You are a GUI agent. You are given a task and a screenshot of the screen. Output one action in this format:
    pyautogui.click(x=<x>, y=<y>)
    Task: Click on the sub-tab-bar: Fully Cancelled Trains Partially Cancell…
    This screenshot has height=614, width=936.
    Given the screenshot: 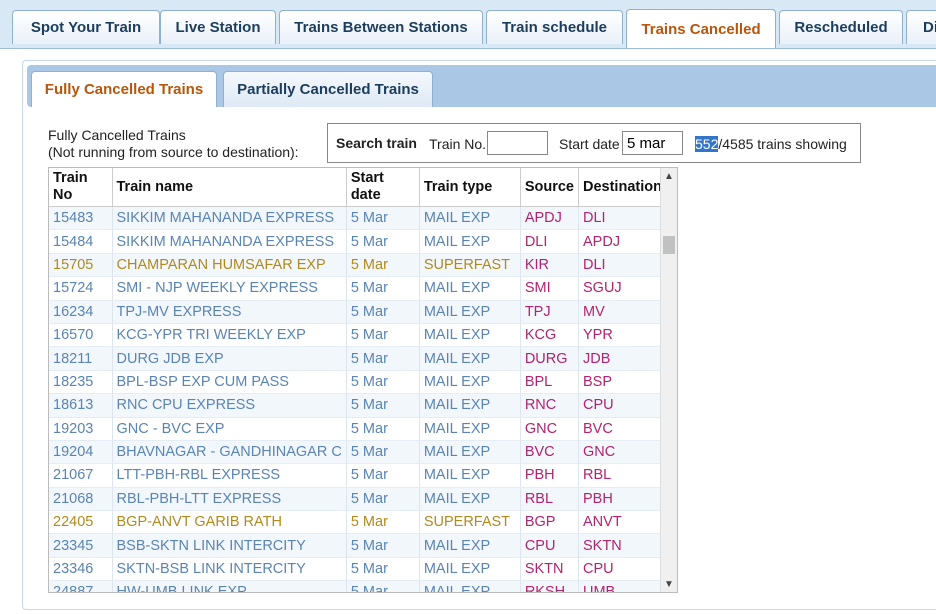 What is the action you would take?
    pyautogui.click(x=481, y=86)
    